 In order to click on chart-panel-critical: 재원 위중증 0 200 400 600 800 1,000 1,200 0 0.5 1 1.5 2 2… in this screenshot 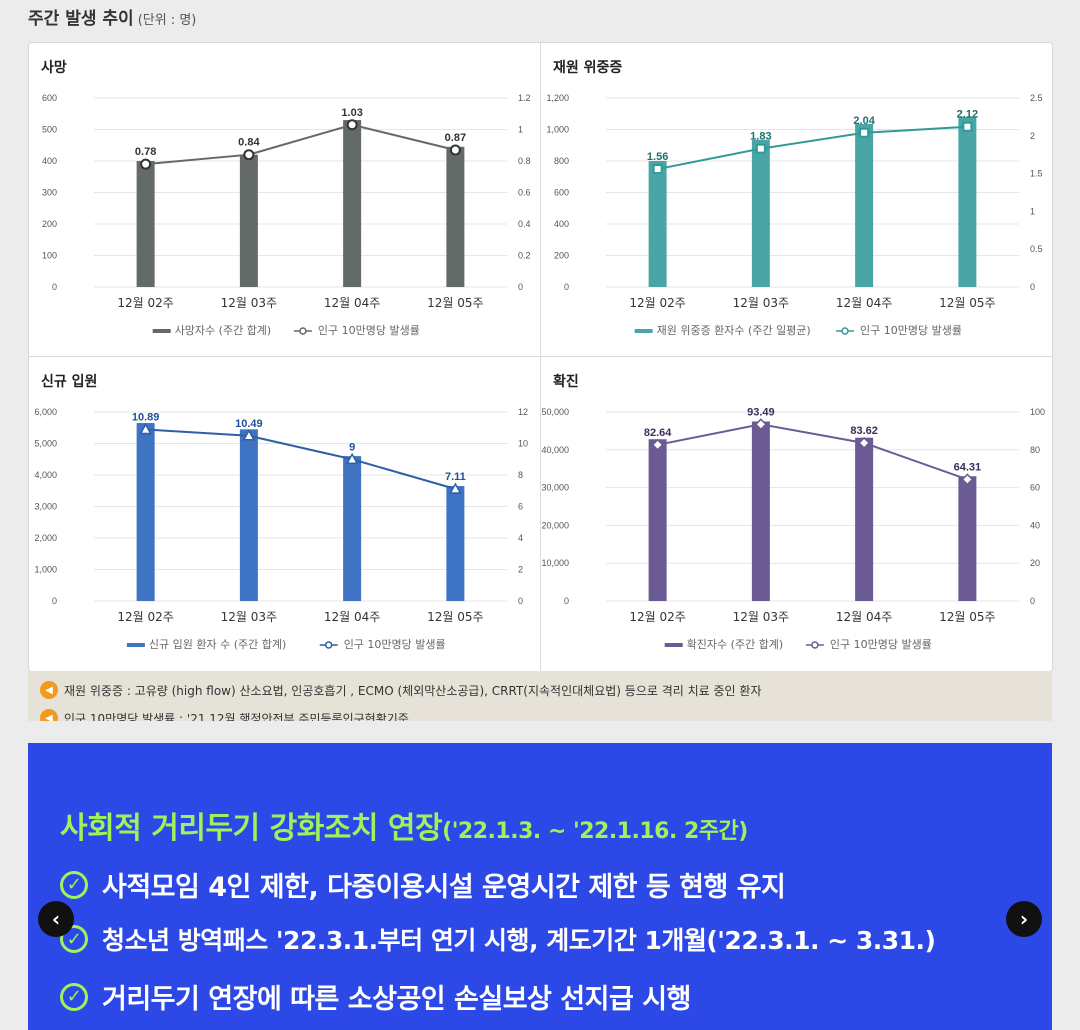, I will do `click(796, 199)`.